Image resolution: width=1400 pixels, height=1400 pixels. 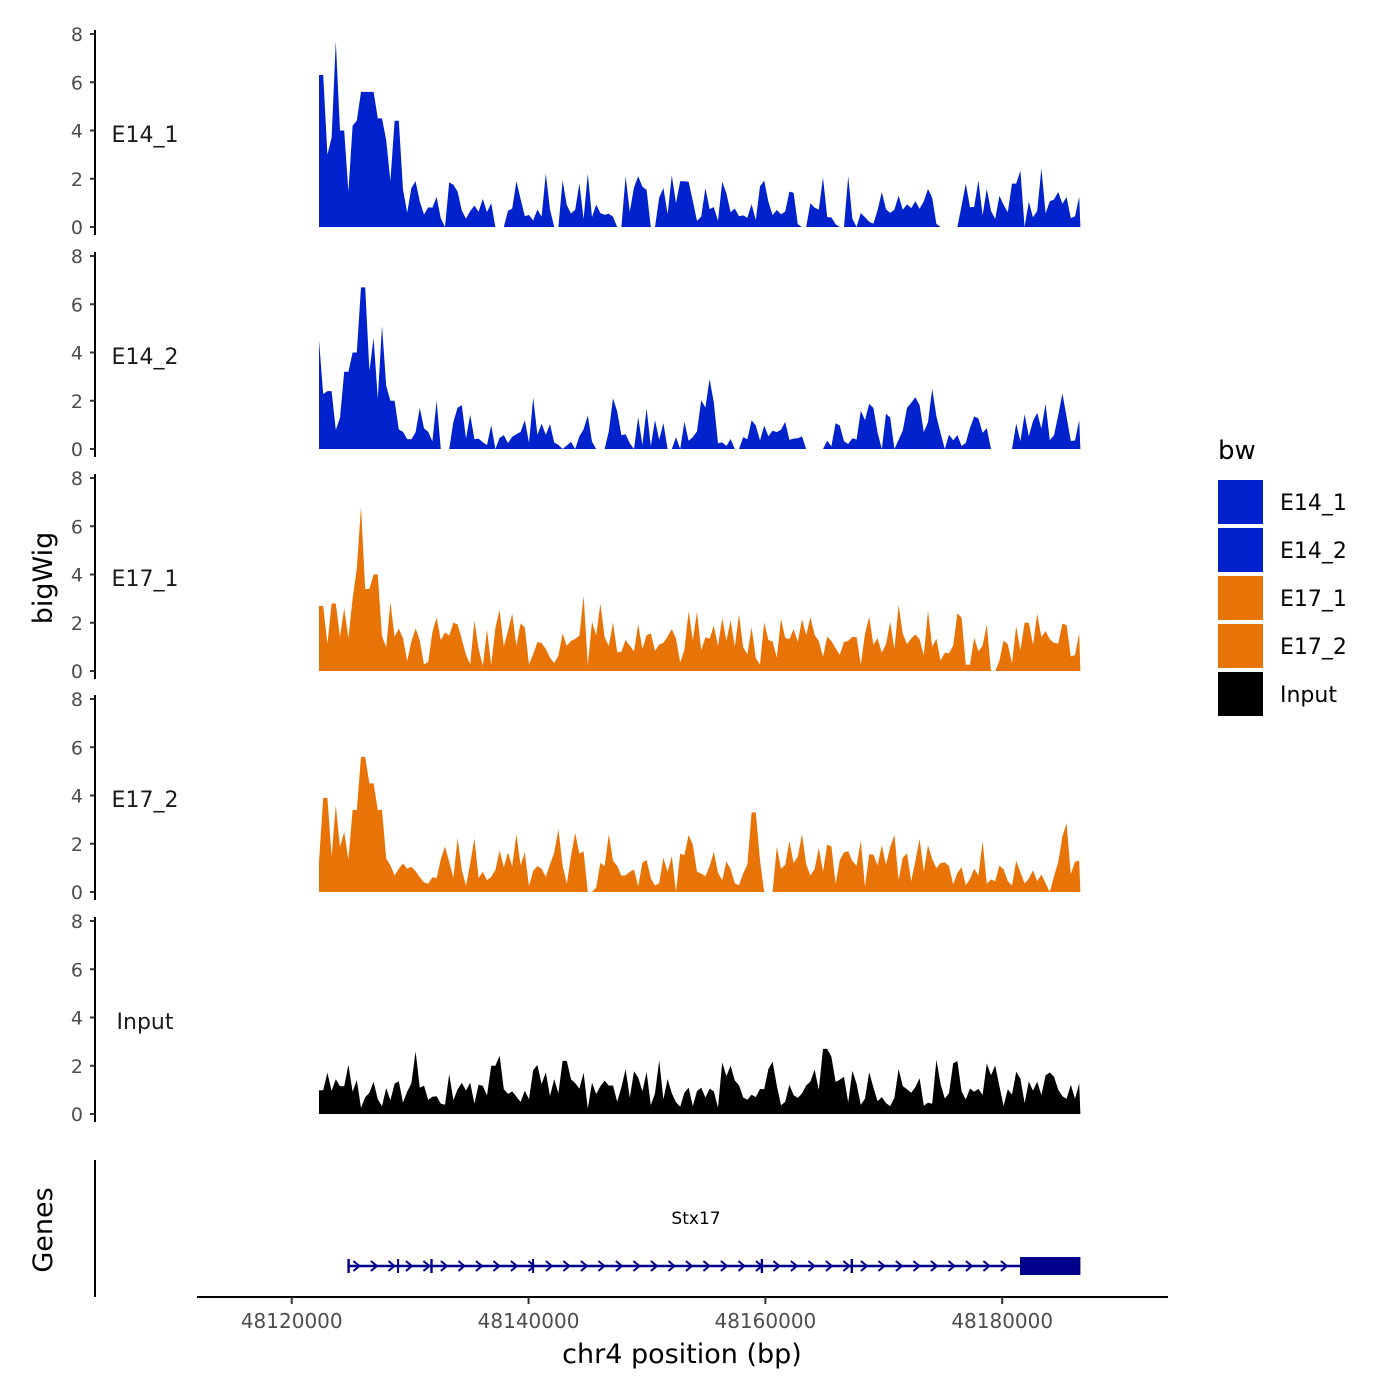 What do you see at coordinates (700, 1081) in the screenshot?
I see `signal-area-Input` at bounding box center [700, 1081].